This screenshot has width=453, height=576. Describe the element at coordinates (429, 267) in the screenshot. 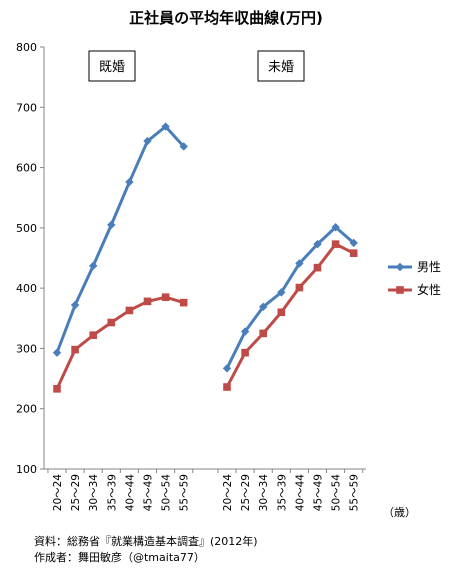

I see `legend-label: 男性` at that location.